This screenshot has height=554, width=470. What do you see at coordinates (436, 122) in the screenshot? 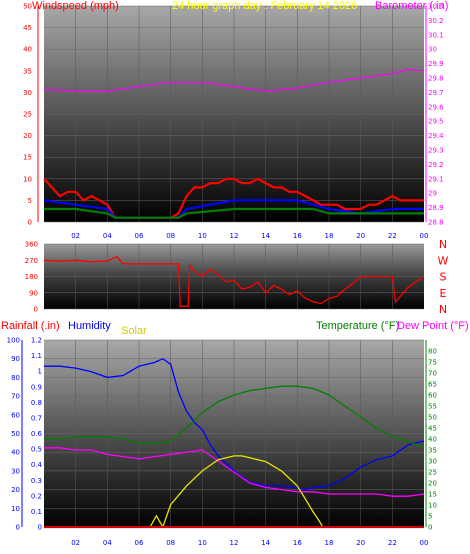
I see `baro-tick-29.5: 29.5` at bounding box center [436, 122].